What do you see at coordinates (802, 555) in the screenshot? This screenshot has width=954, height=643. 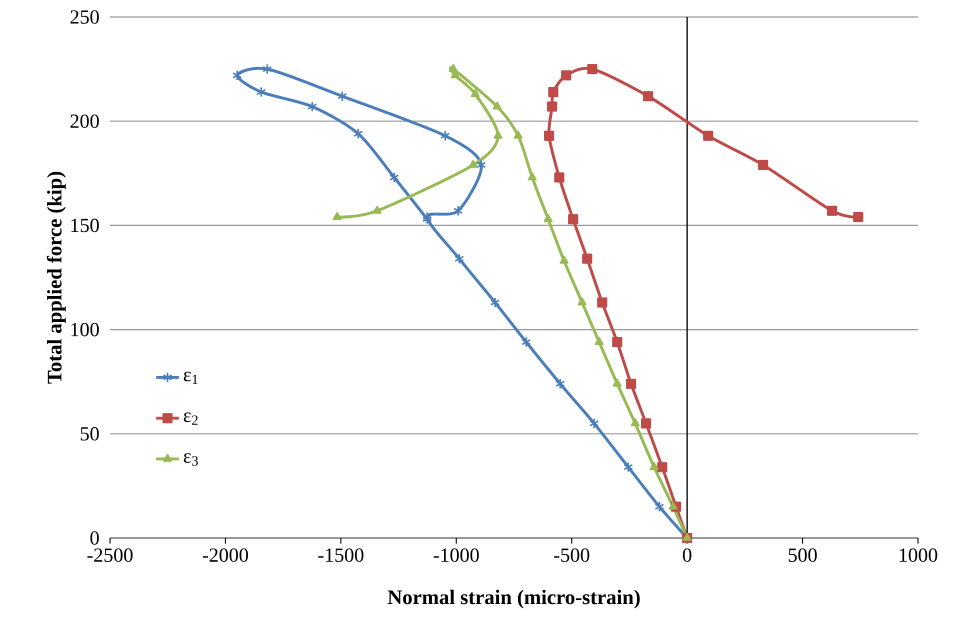 I see `x-tick-label: 500` at bounding box center [802, 555].